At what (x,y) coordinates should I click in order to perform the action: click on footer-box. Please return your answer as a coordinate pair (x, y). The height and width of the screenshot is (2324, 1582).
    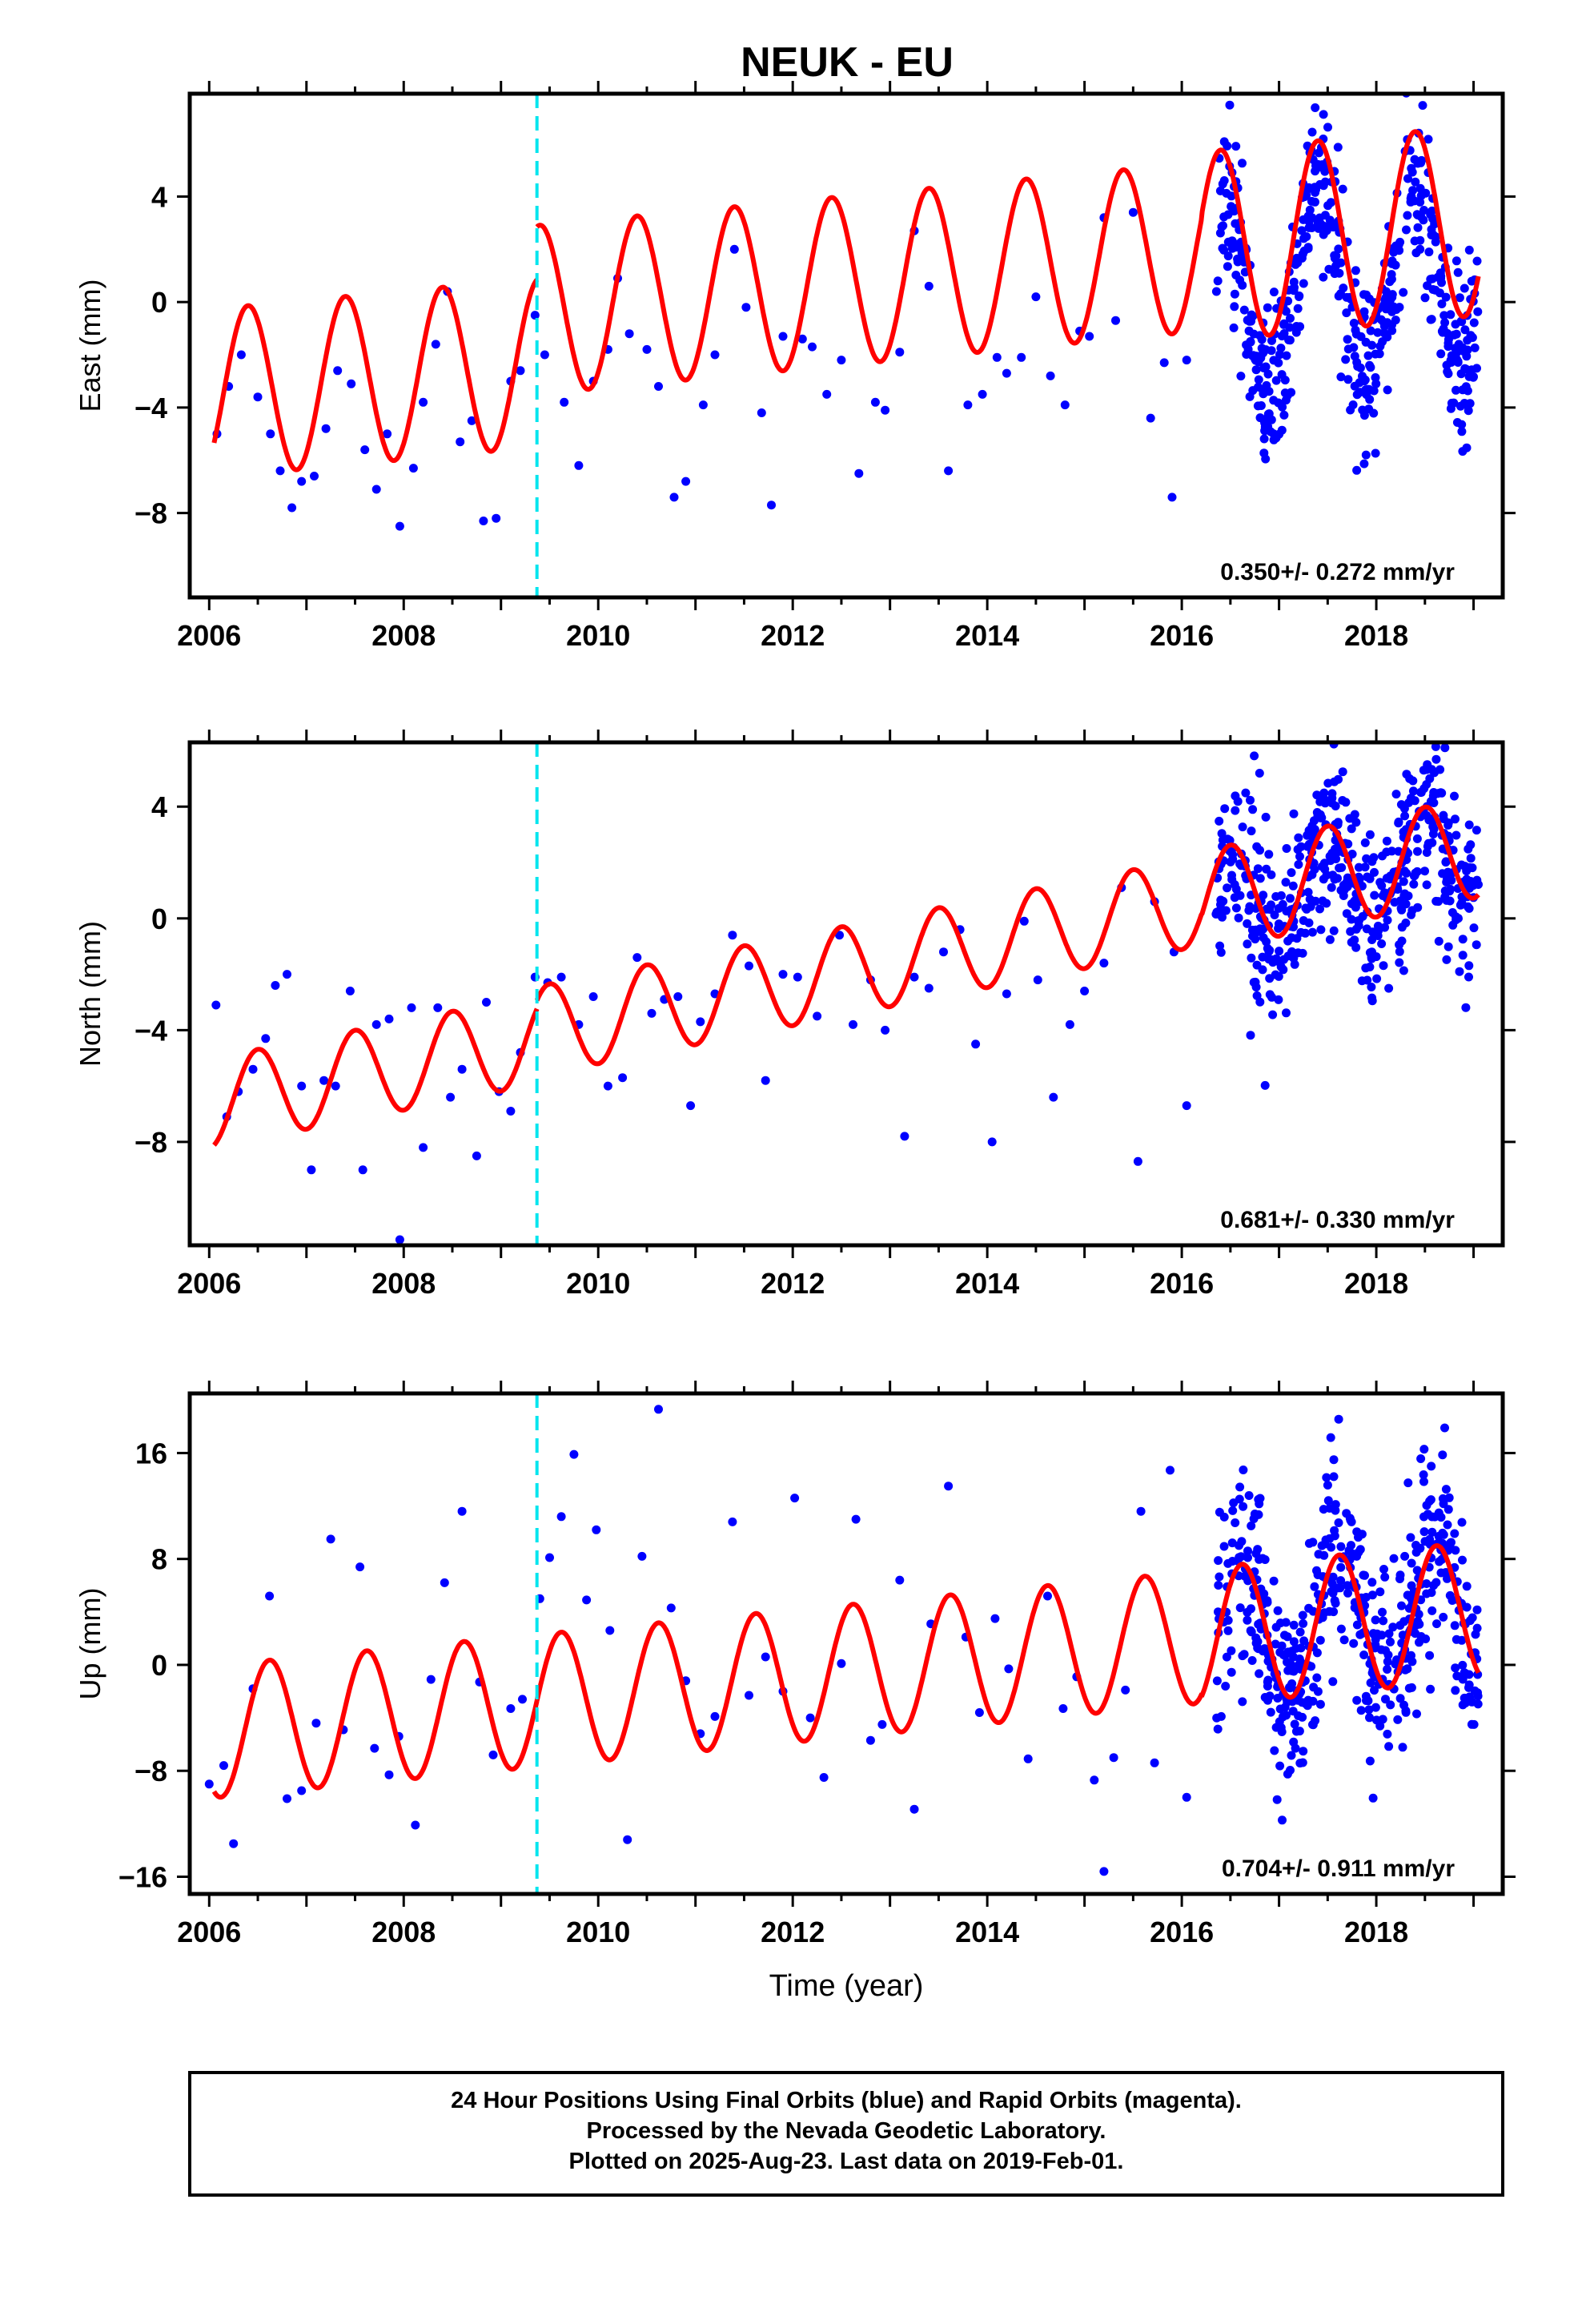
    Looking at the image, I should click on (846, 2134).